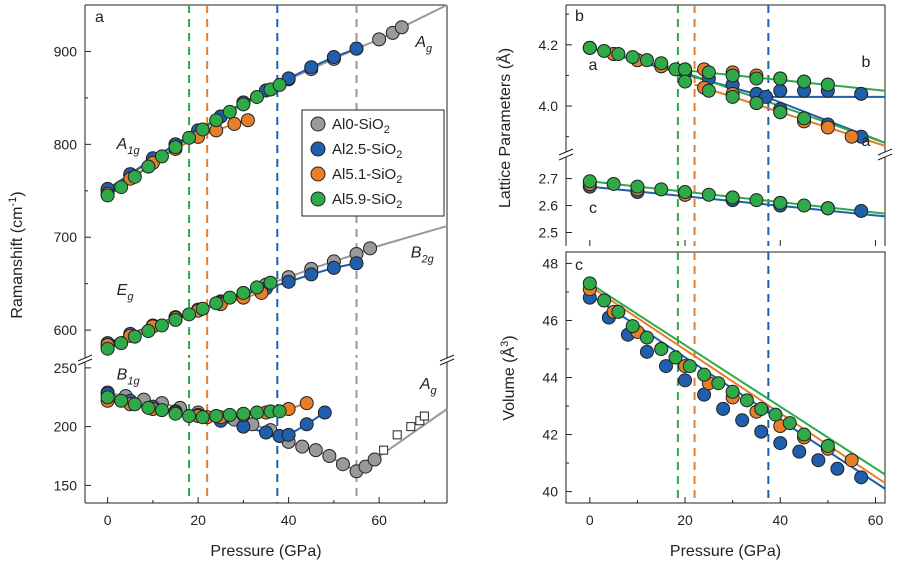  What do you see at coordinates (866, 62) in the screenshot?
I see `curve-label-b: b` at bounding box center [866, 62].